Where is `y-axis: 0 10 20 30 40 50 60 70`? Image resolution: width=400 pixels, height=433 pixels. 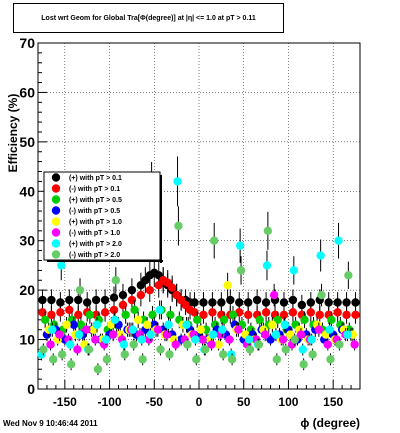
y-axis: 0 10 20 30 40 50 60 70 is located at coordinates (33, 216).